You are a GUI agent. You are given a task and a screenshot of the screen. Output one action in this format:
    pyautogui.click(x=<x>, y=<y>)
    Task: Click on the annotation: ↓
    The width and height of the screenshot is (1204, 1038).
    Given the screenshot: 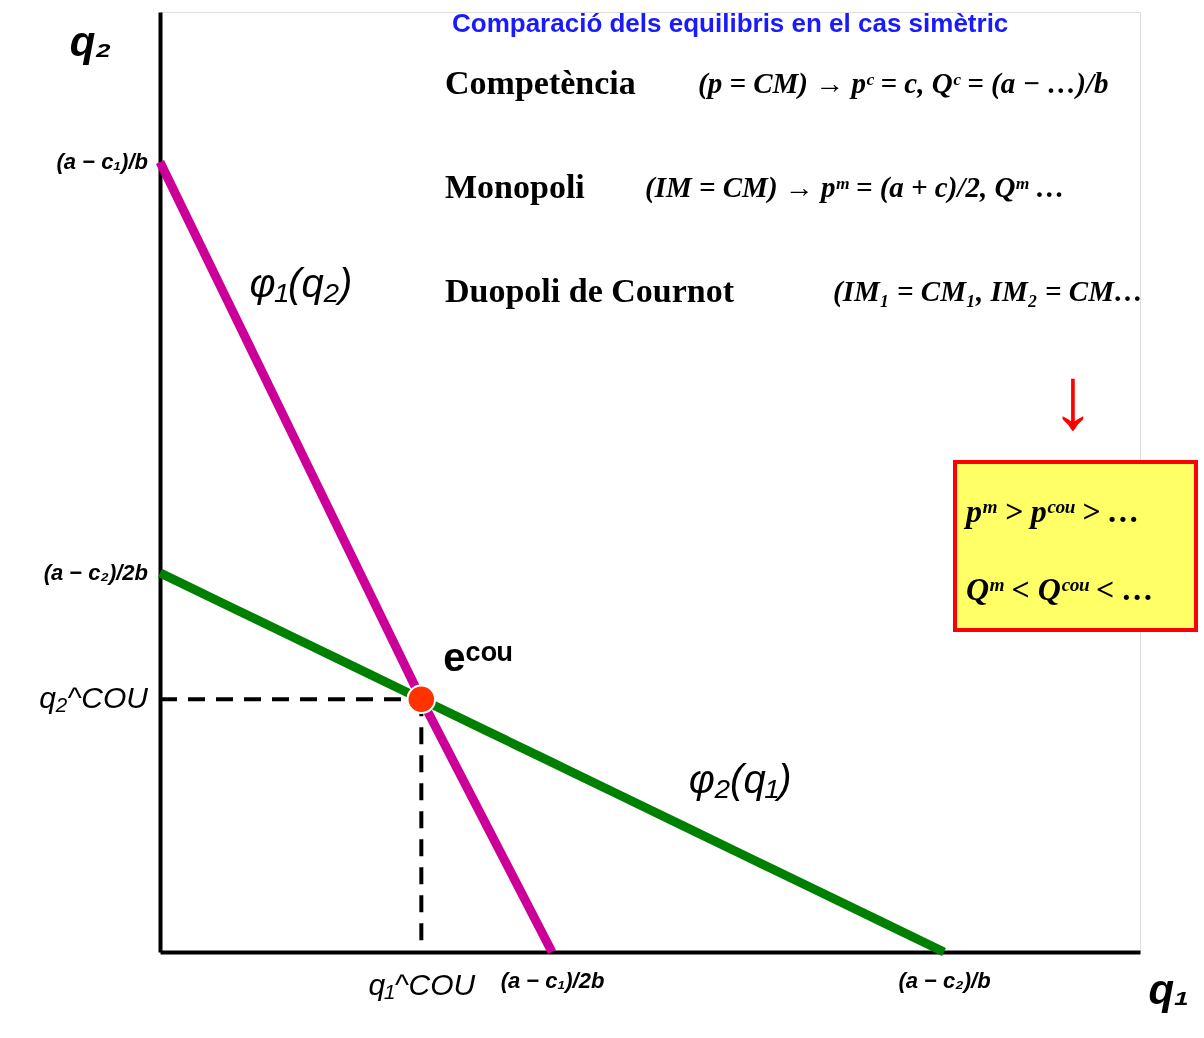 What is the action you would take?
    pyautogui.click(x=1073, y=397)
    